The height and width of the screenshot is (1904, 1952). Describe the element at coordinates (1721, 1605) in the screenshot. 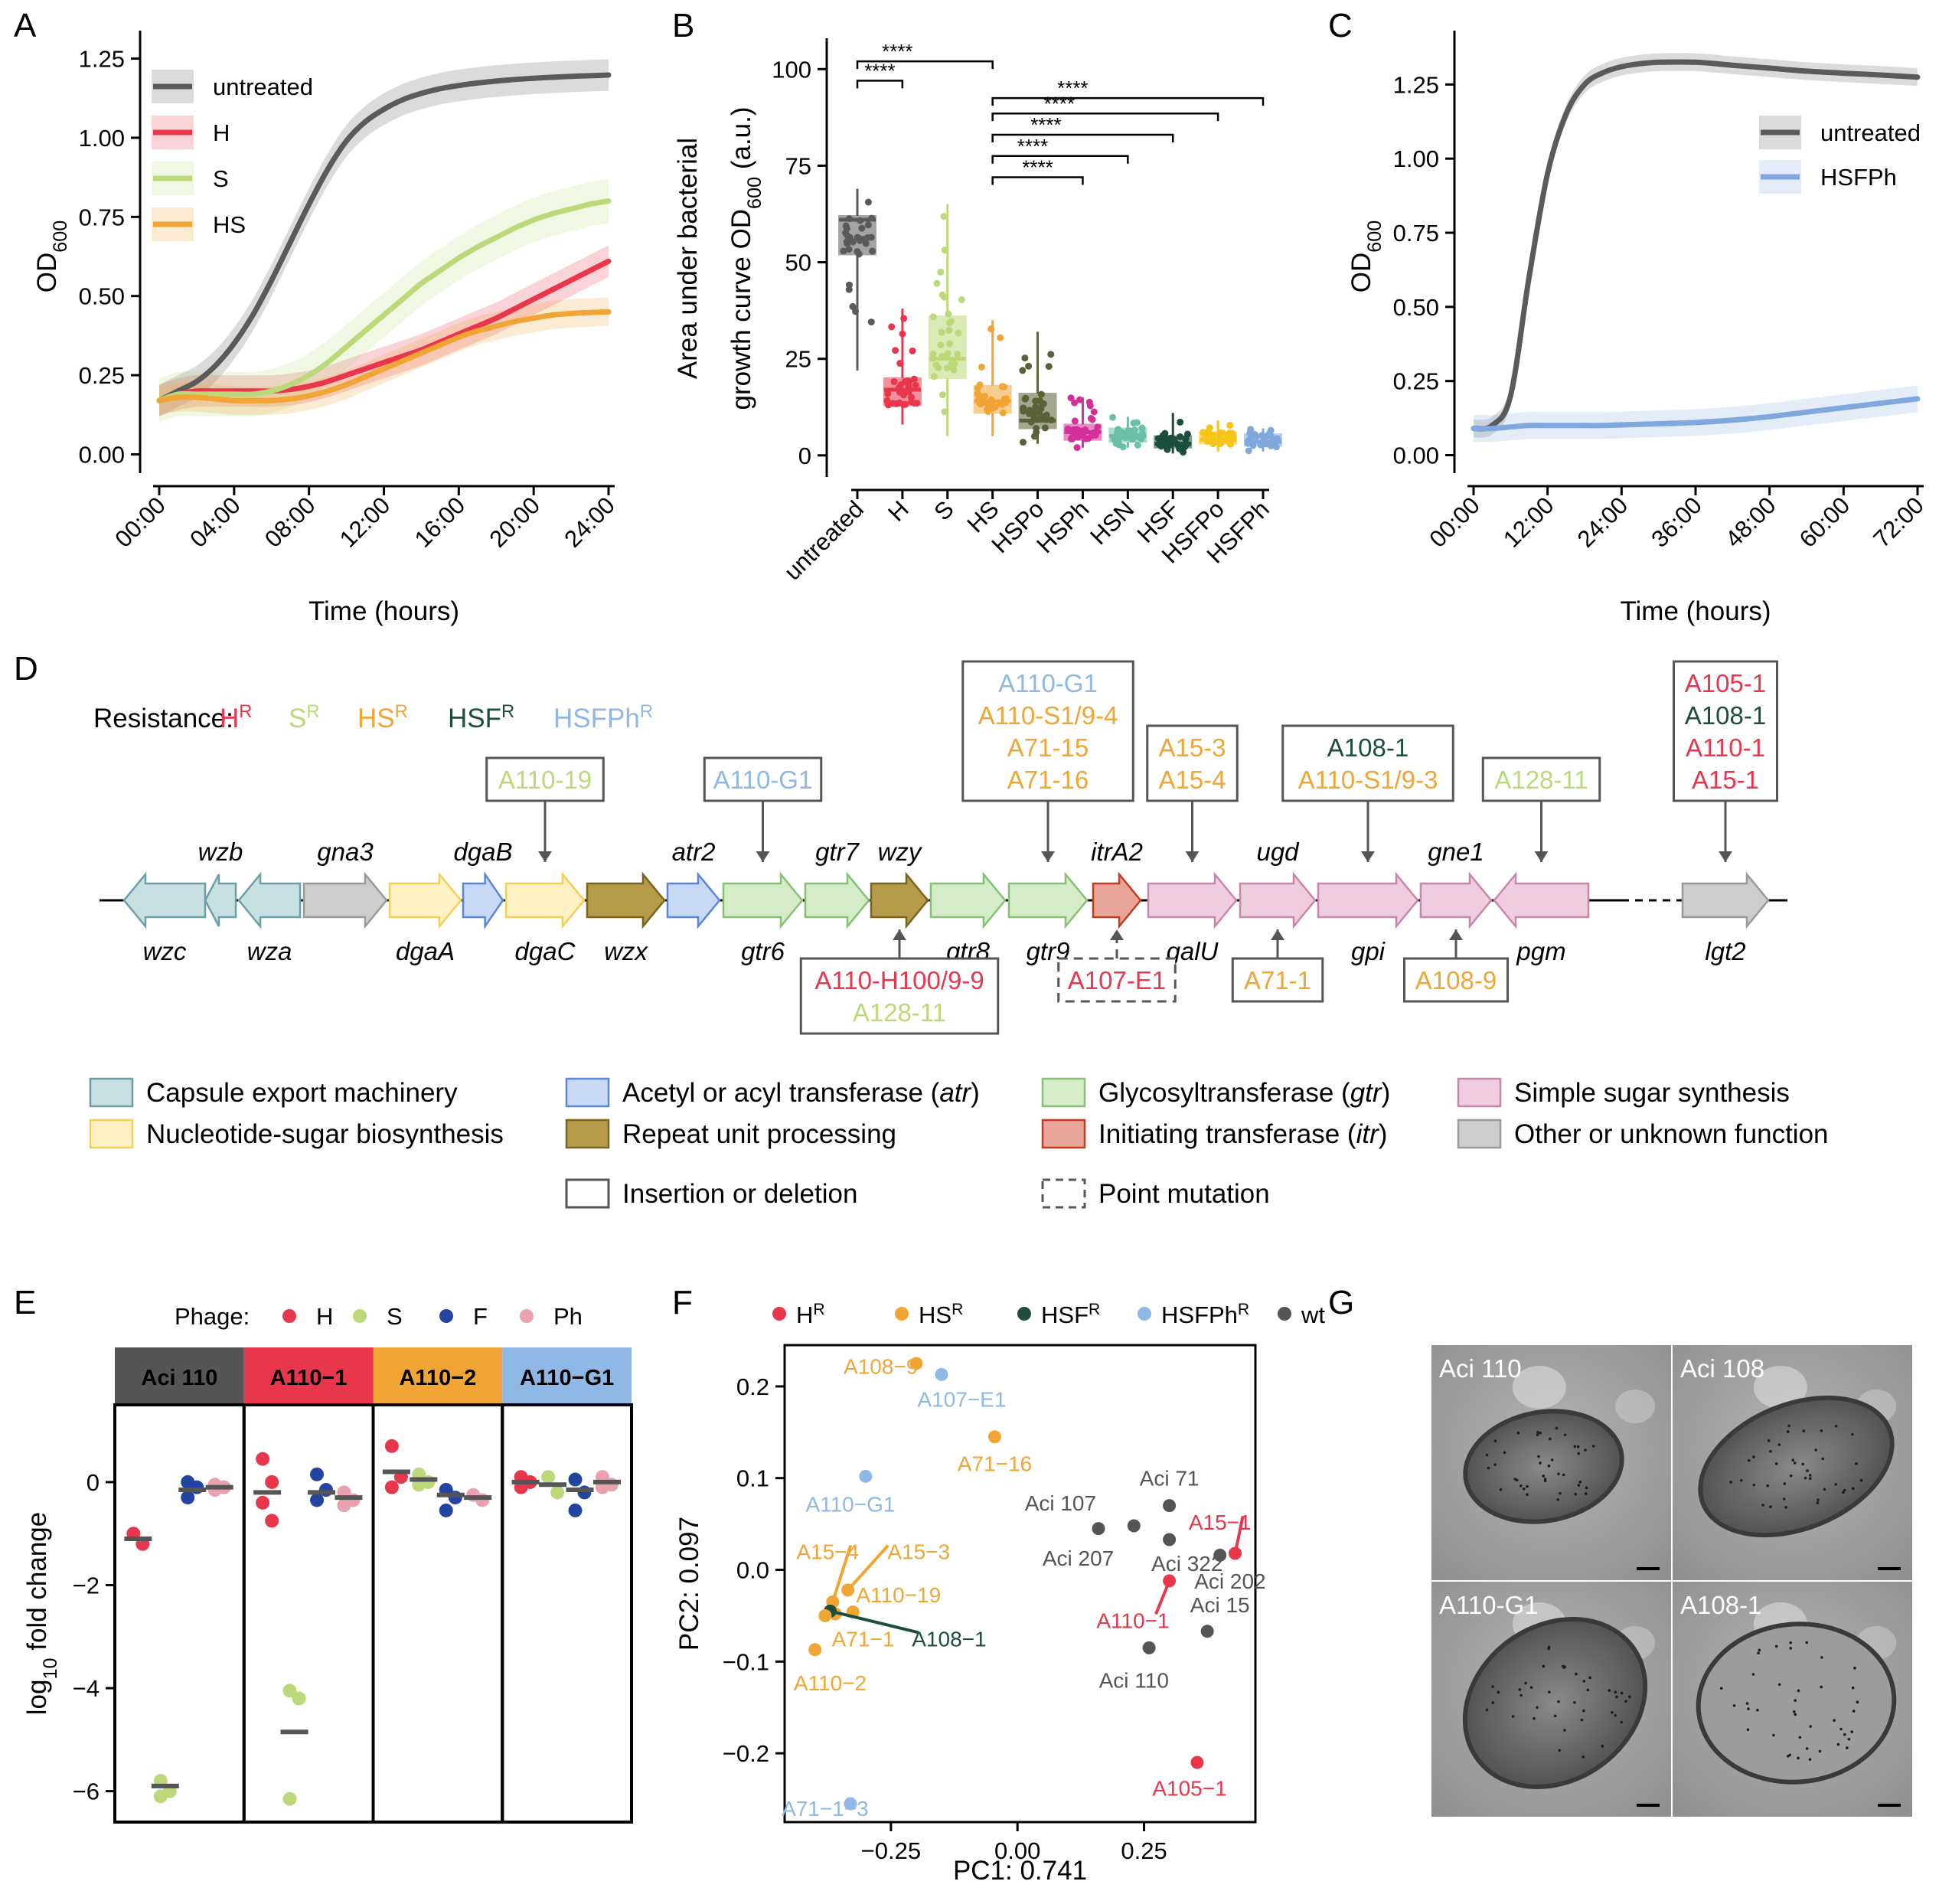

I see `micrograph-label: A108-1` at that location.